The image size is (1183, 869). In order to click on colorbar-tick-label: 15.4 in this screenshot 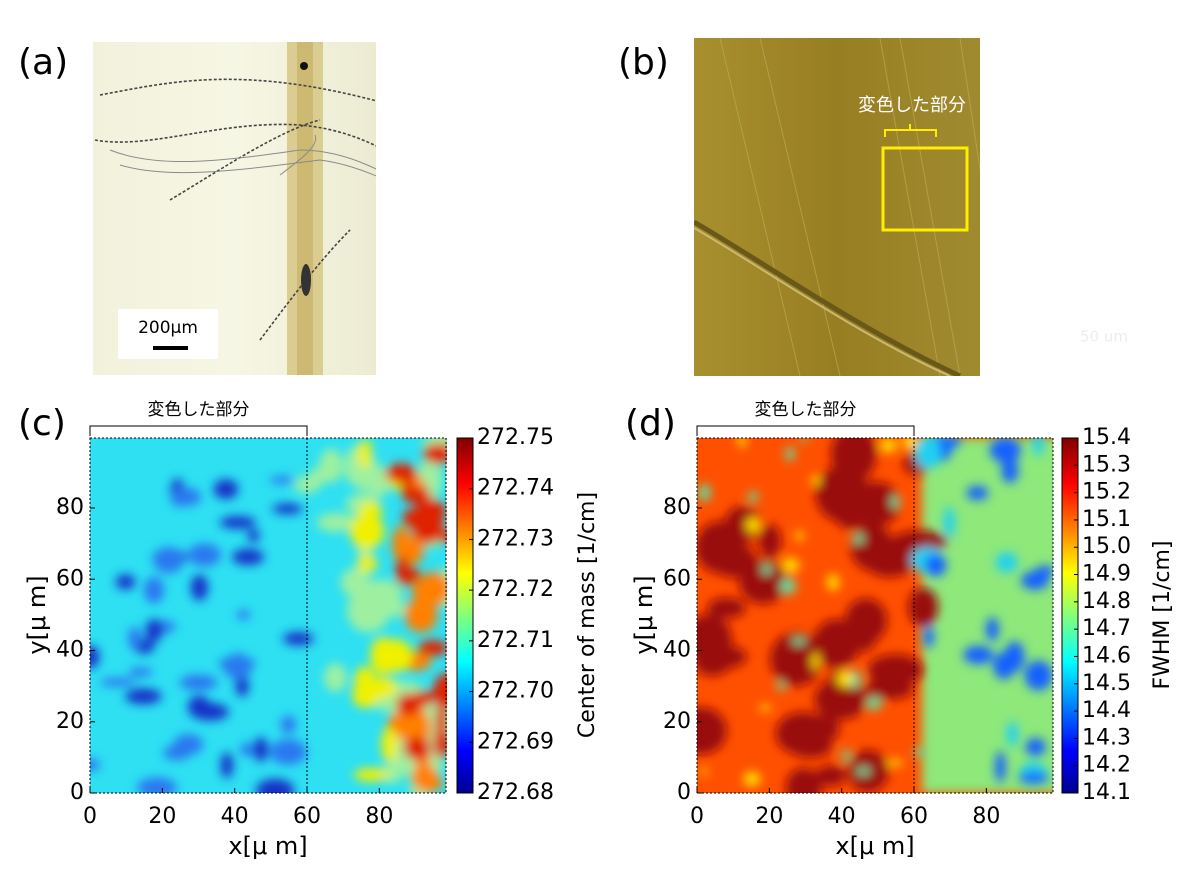, I will do `click(1106, 437)`.